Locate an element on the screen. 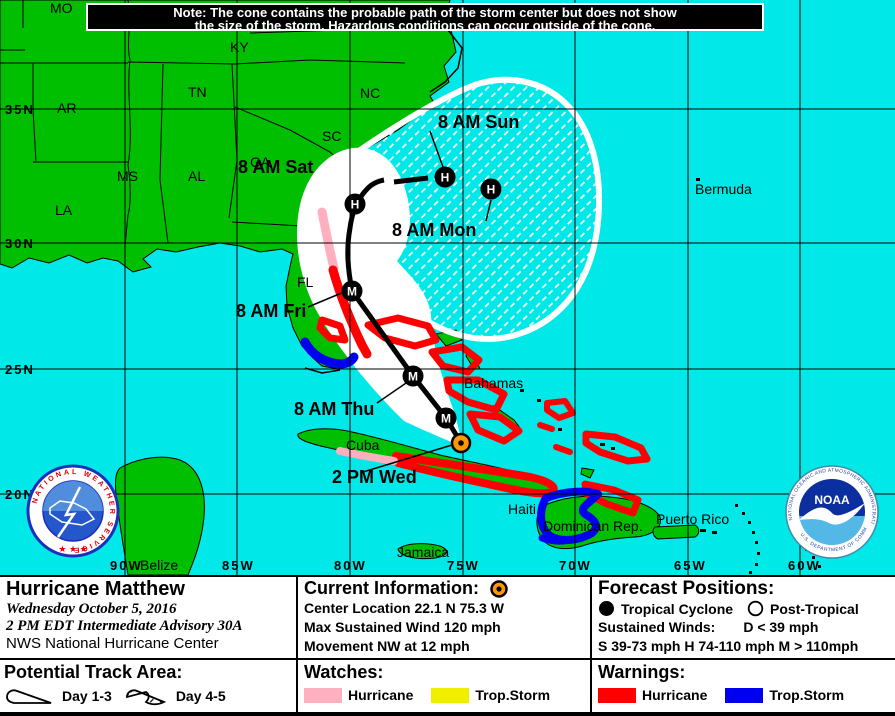 Image resolution: width=895 pixels, height=716 pixels. lon-label: 65W is located at coordinates (690, 565).